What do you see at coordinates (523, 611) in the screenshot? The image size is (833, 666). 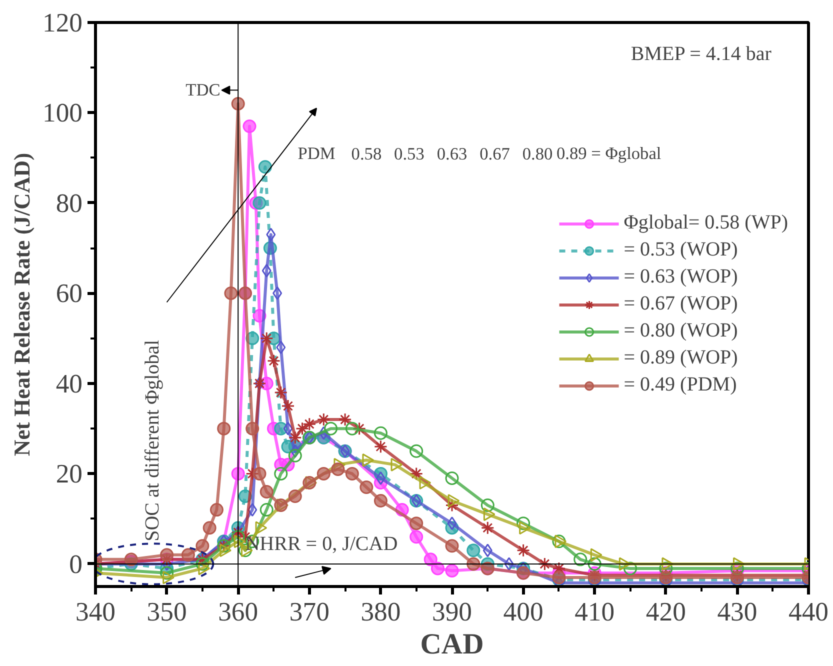 I see `x-tick-label: 400` at bounding box center [523, 611].